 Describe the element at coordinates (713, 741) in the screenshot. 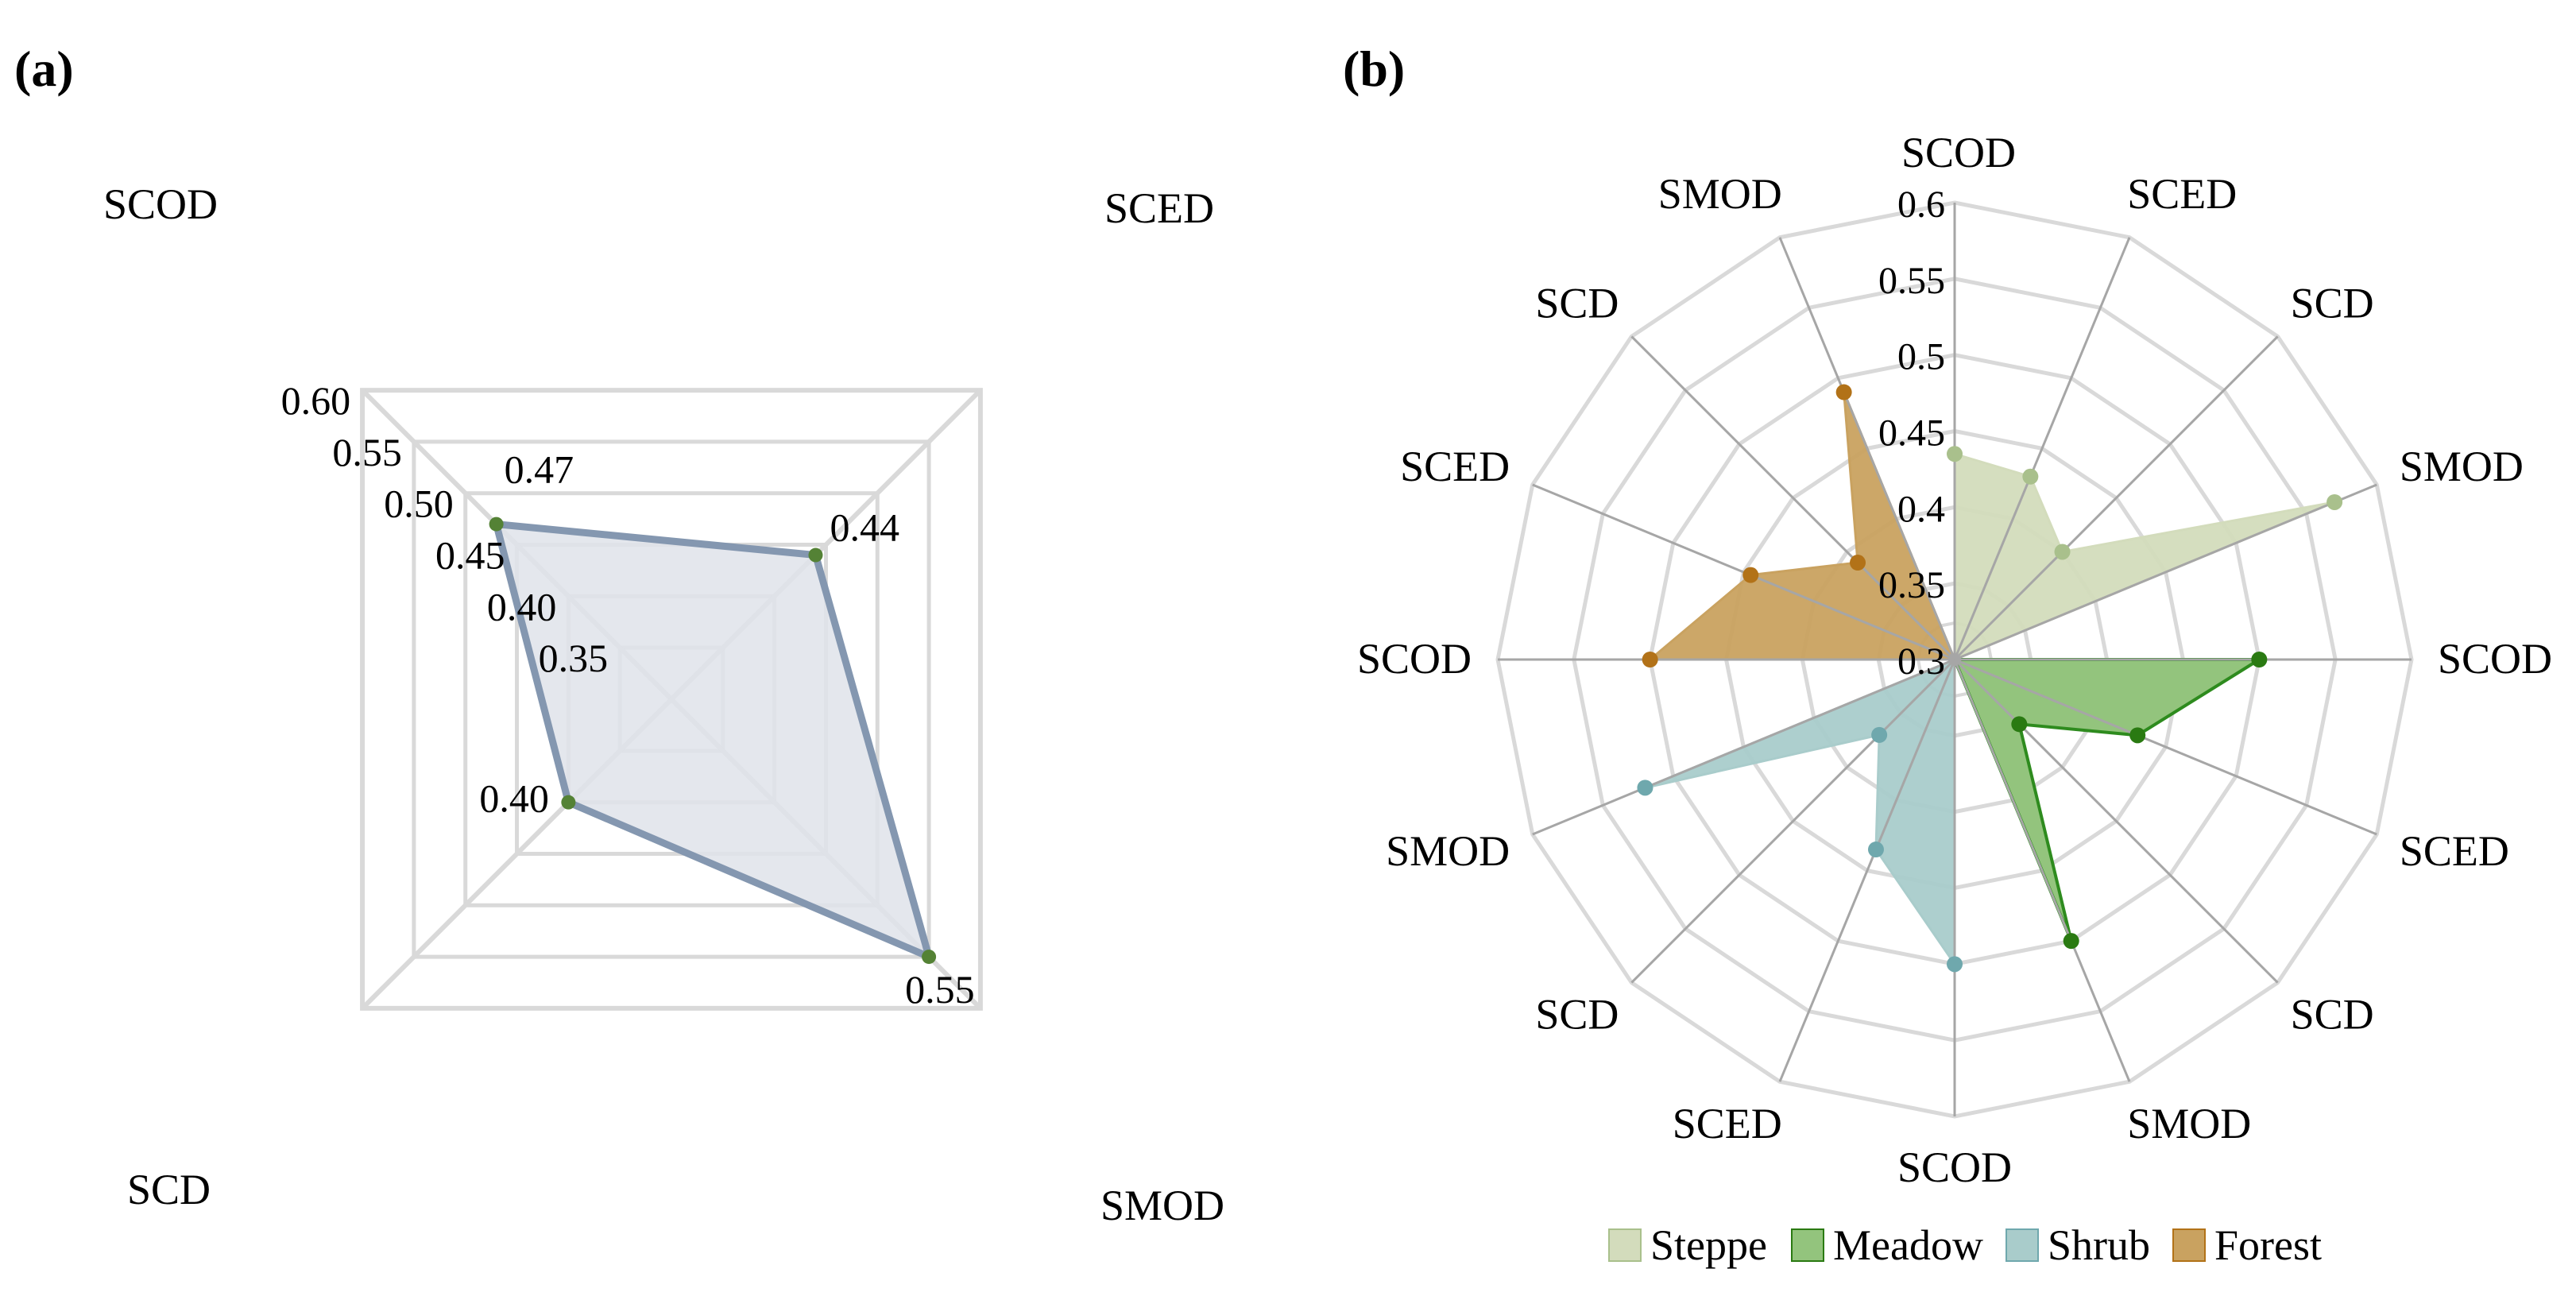

I see `series-area` at that location.